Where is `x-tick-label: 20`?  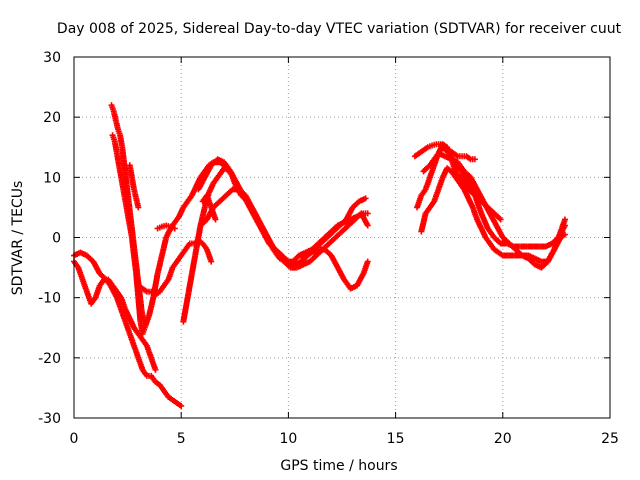
x-tick-label: 20 is located at coordinates (503, 439).